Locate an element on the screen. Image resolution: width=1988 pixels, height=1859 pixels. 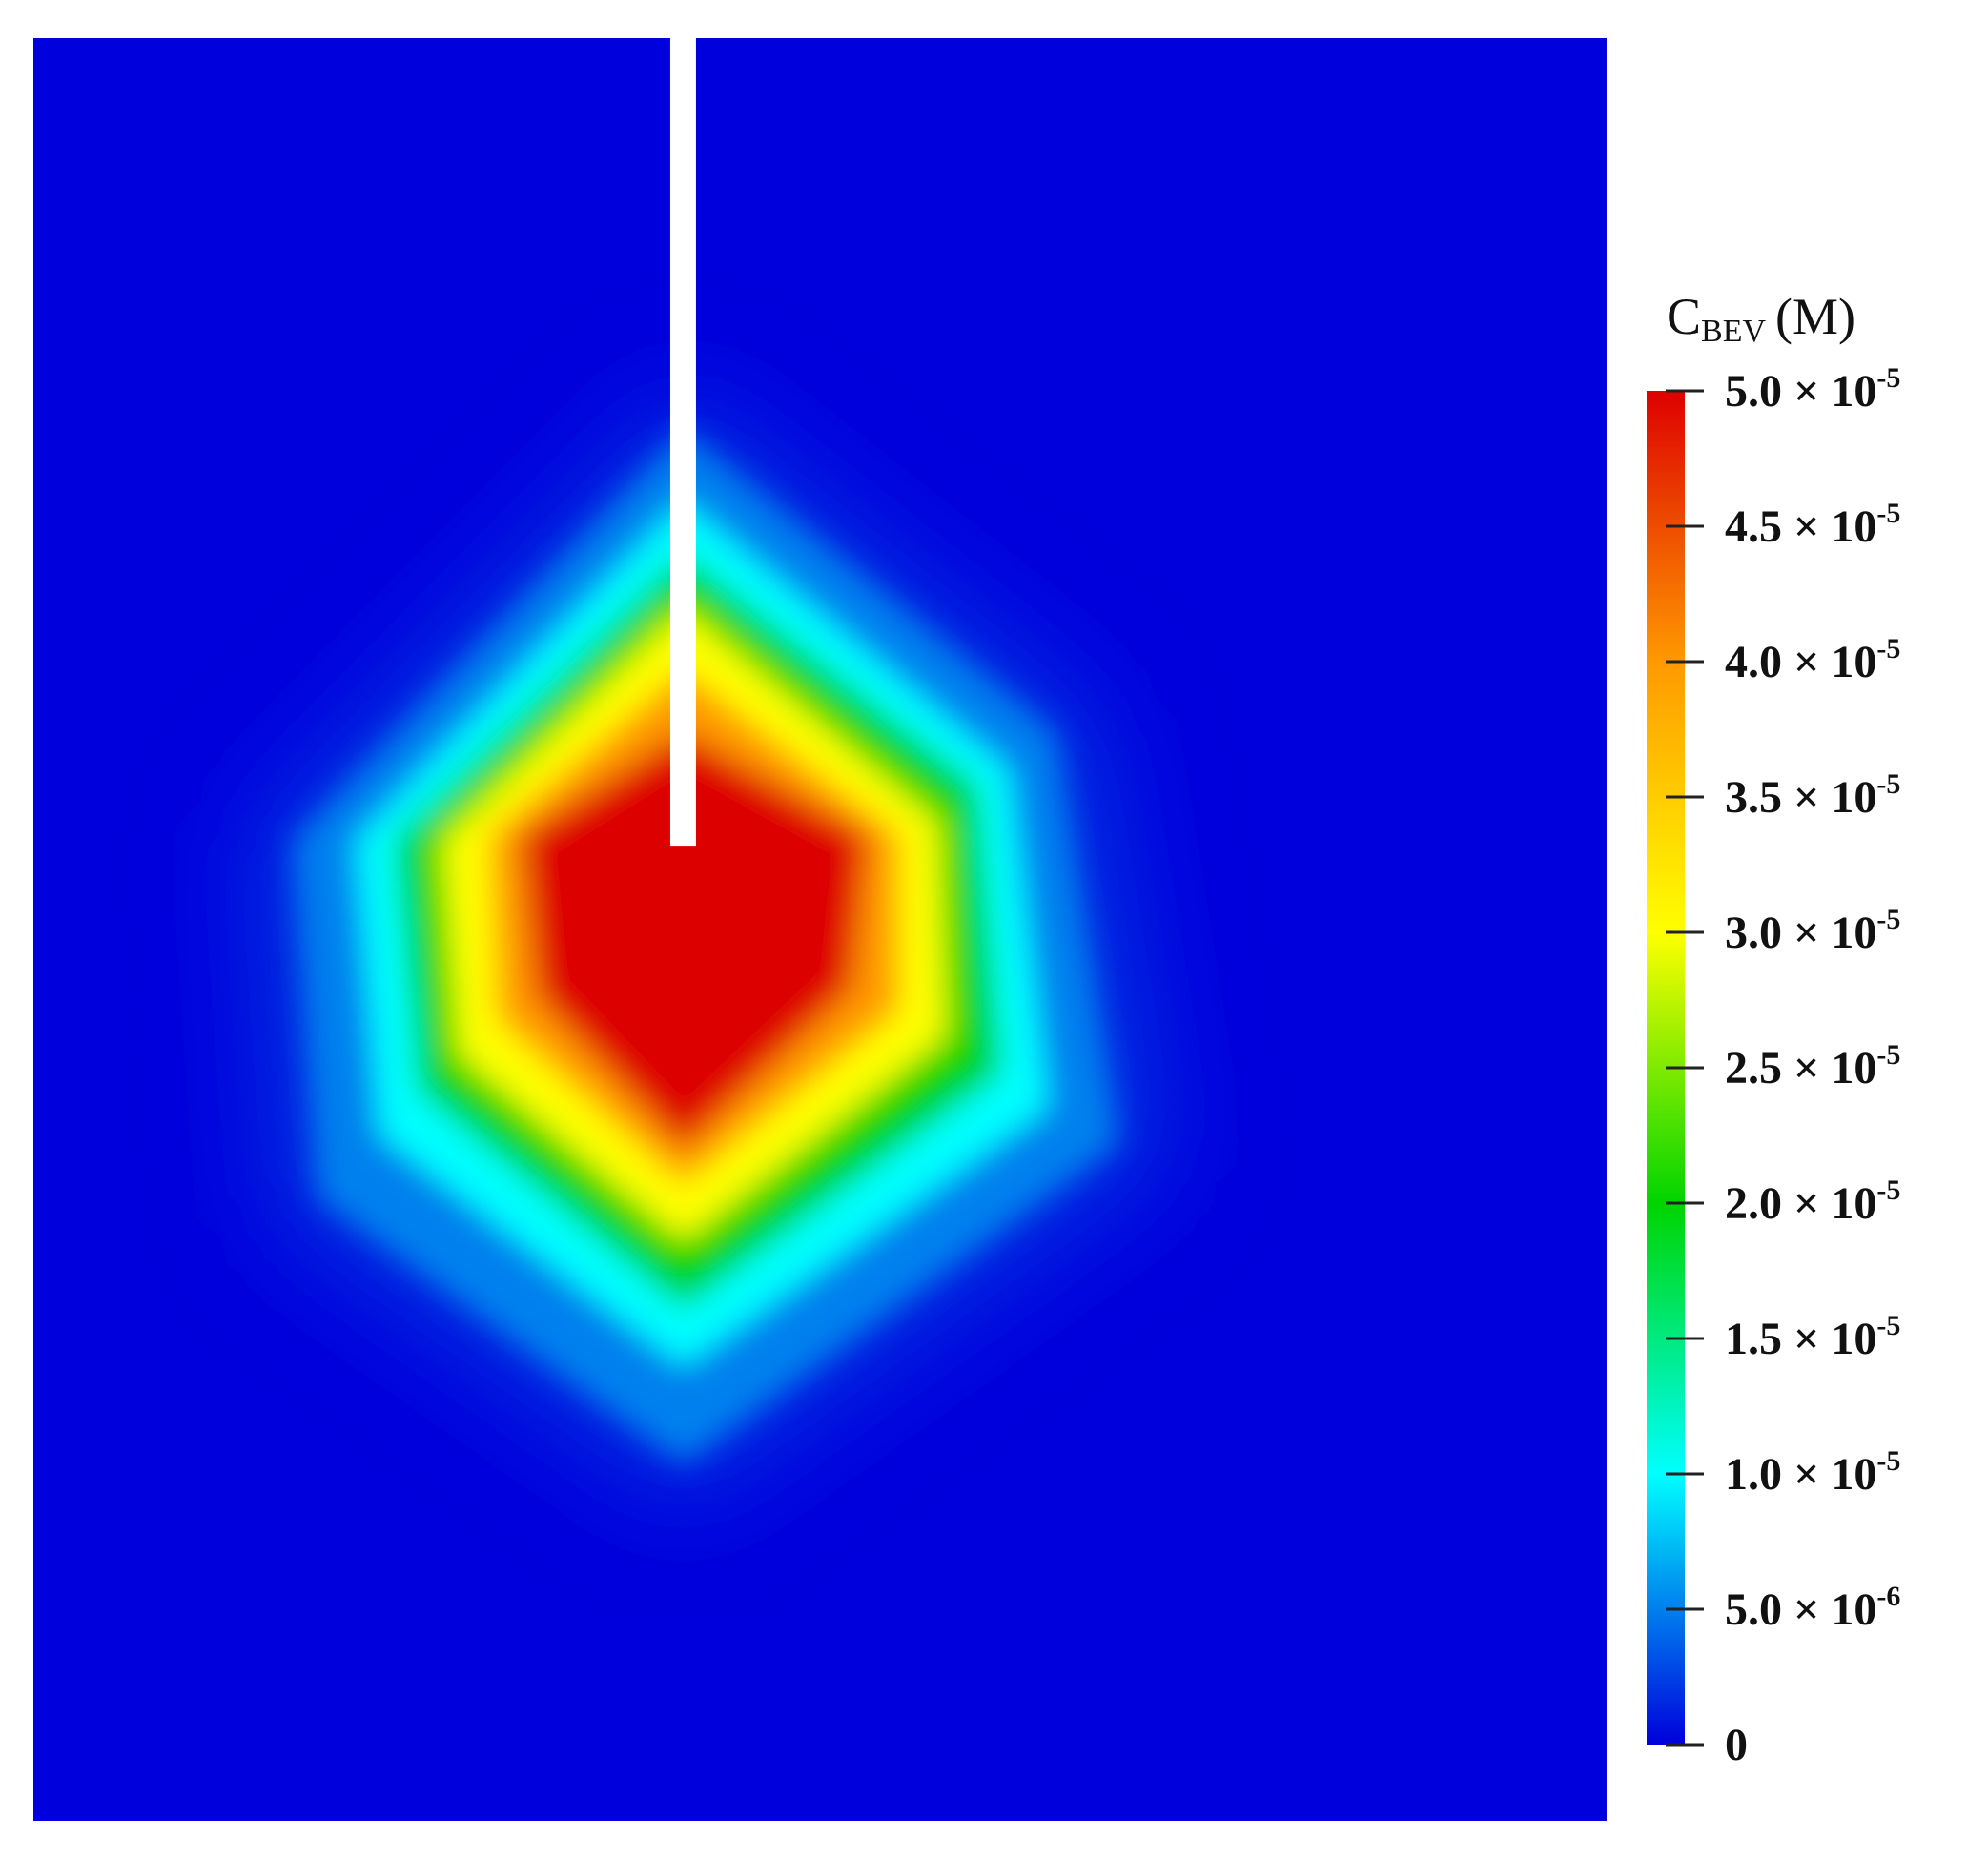
colorbar-title: CBEV (M) is located at coordinates (1761, 318).